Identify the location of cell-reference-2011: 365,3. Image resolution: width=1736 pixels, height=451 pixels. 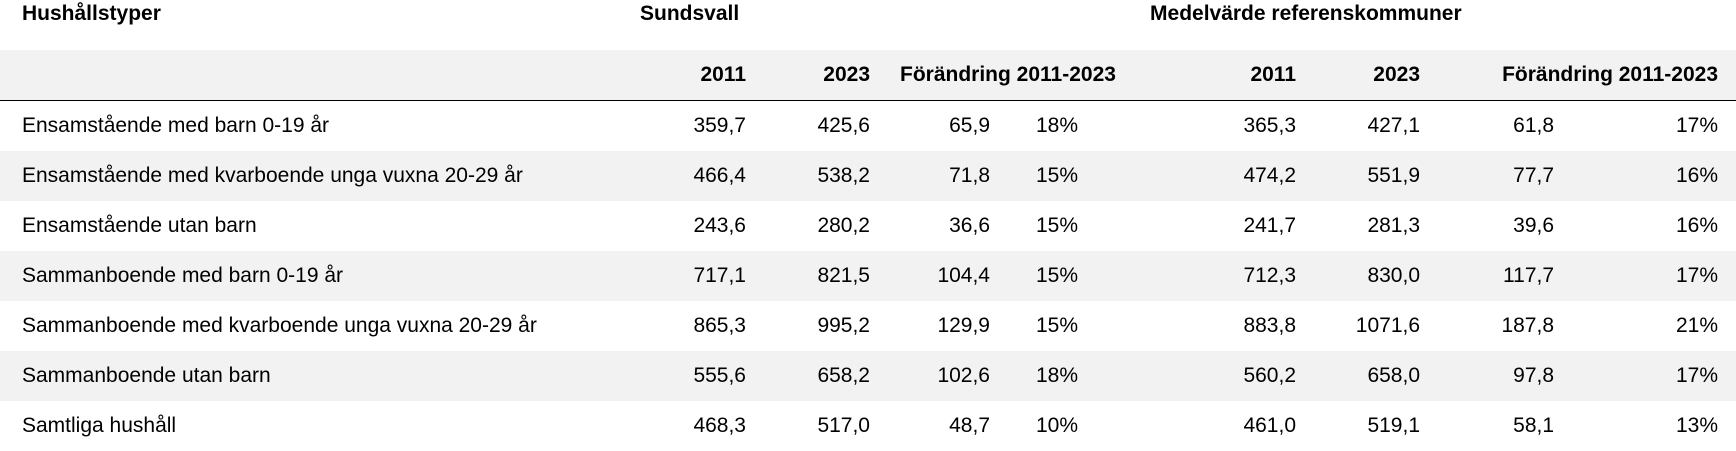
(1270, 125).